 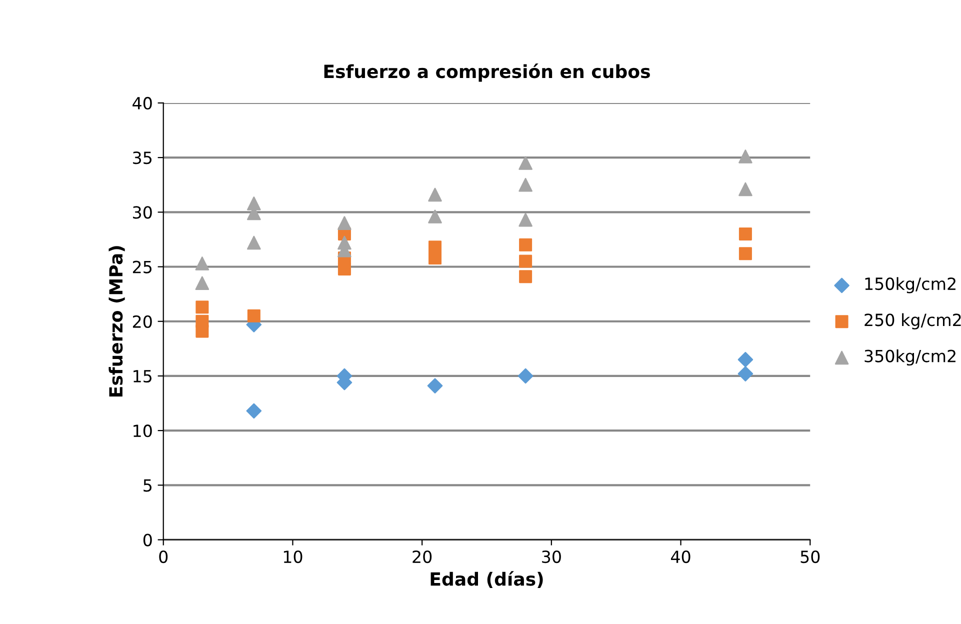 What do you see at coordinates (142, 321) in the screenshot?
I see `y-tick-label: 20` at bounding box center [142, 321].